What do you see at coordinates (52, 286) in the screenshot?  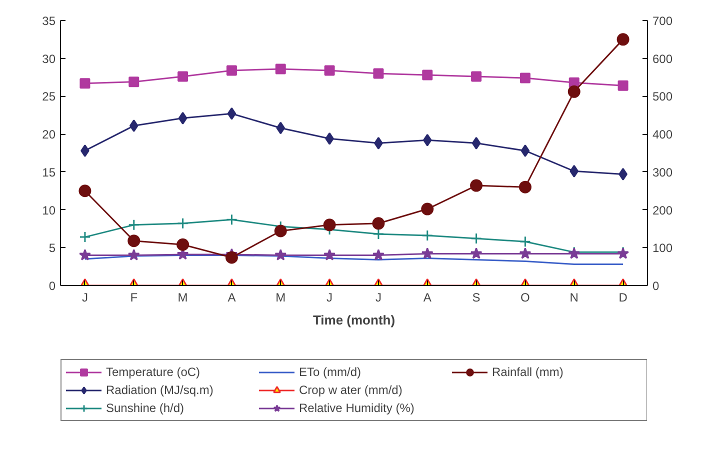 I see `y-tick-label: 0` at bounding box center [52, 286].